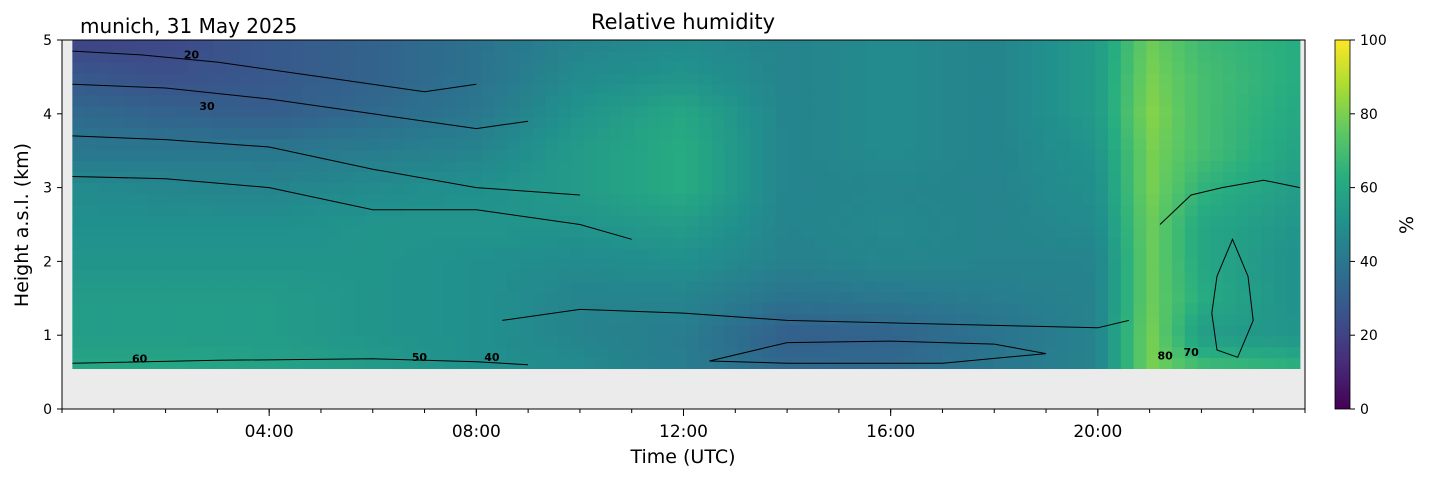 The width and height of the screenshot is (1429, 482). I want to click on y-axis-label: Height a.s.l. (km), so click(22, 225).